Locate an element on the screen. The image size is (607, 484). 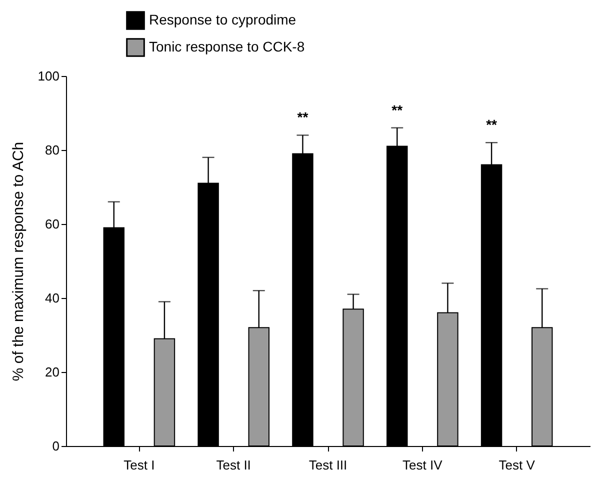
y-tick-label: 40 is located at coordinates (52, 298).